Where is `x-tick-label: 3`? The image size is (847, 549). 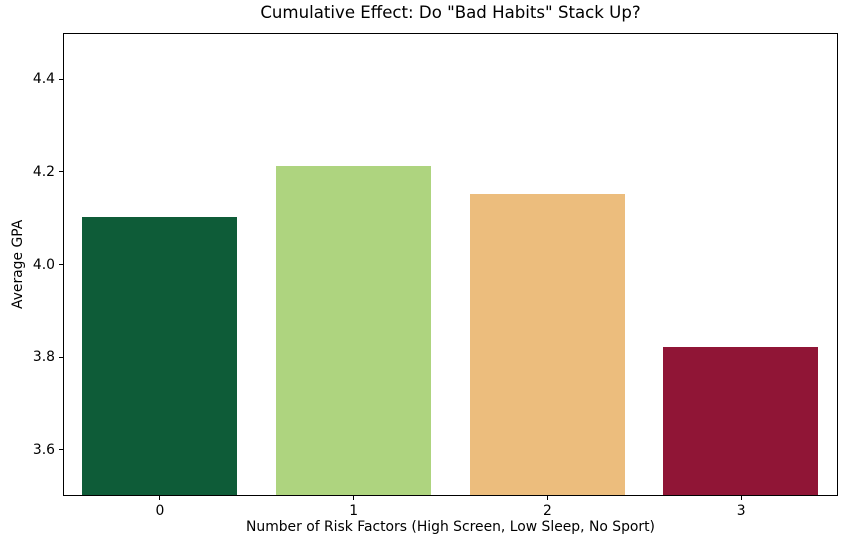 x-tick-label: 3 is located at coordinates (741, 511).